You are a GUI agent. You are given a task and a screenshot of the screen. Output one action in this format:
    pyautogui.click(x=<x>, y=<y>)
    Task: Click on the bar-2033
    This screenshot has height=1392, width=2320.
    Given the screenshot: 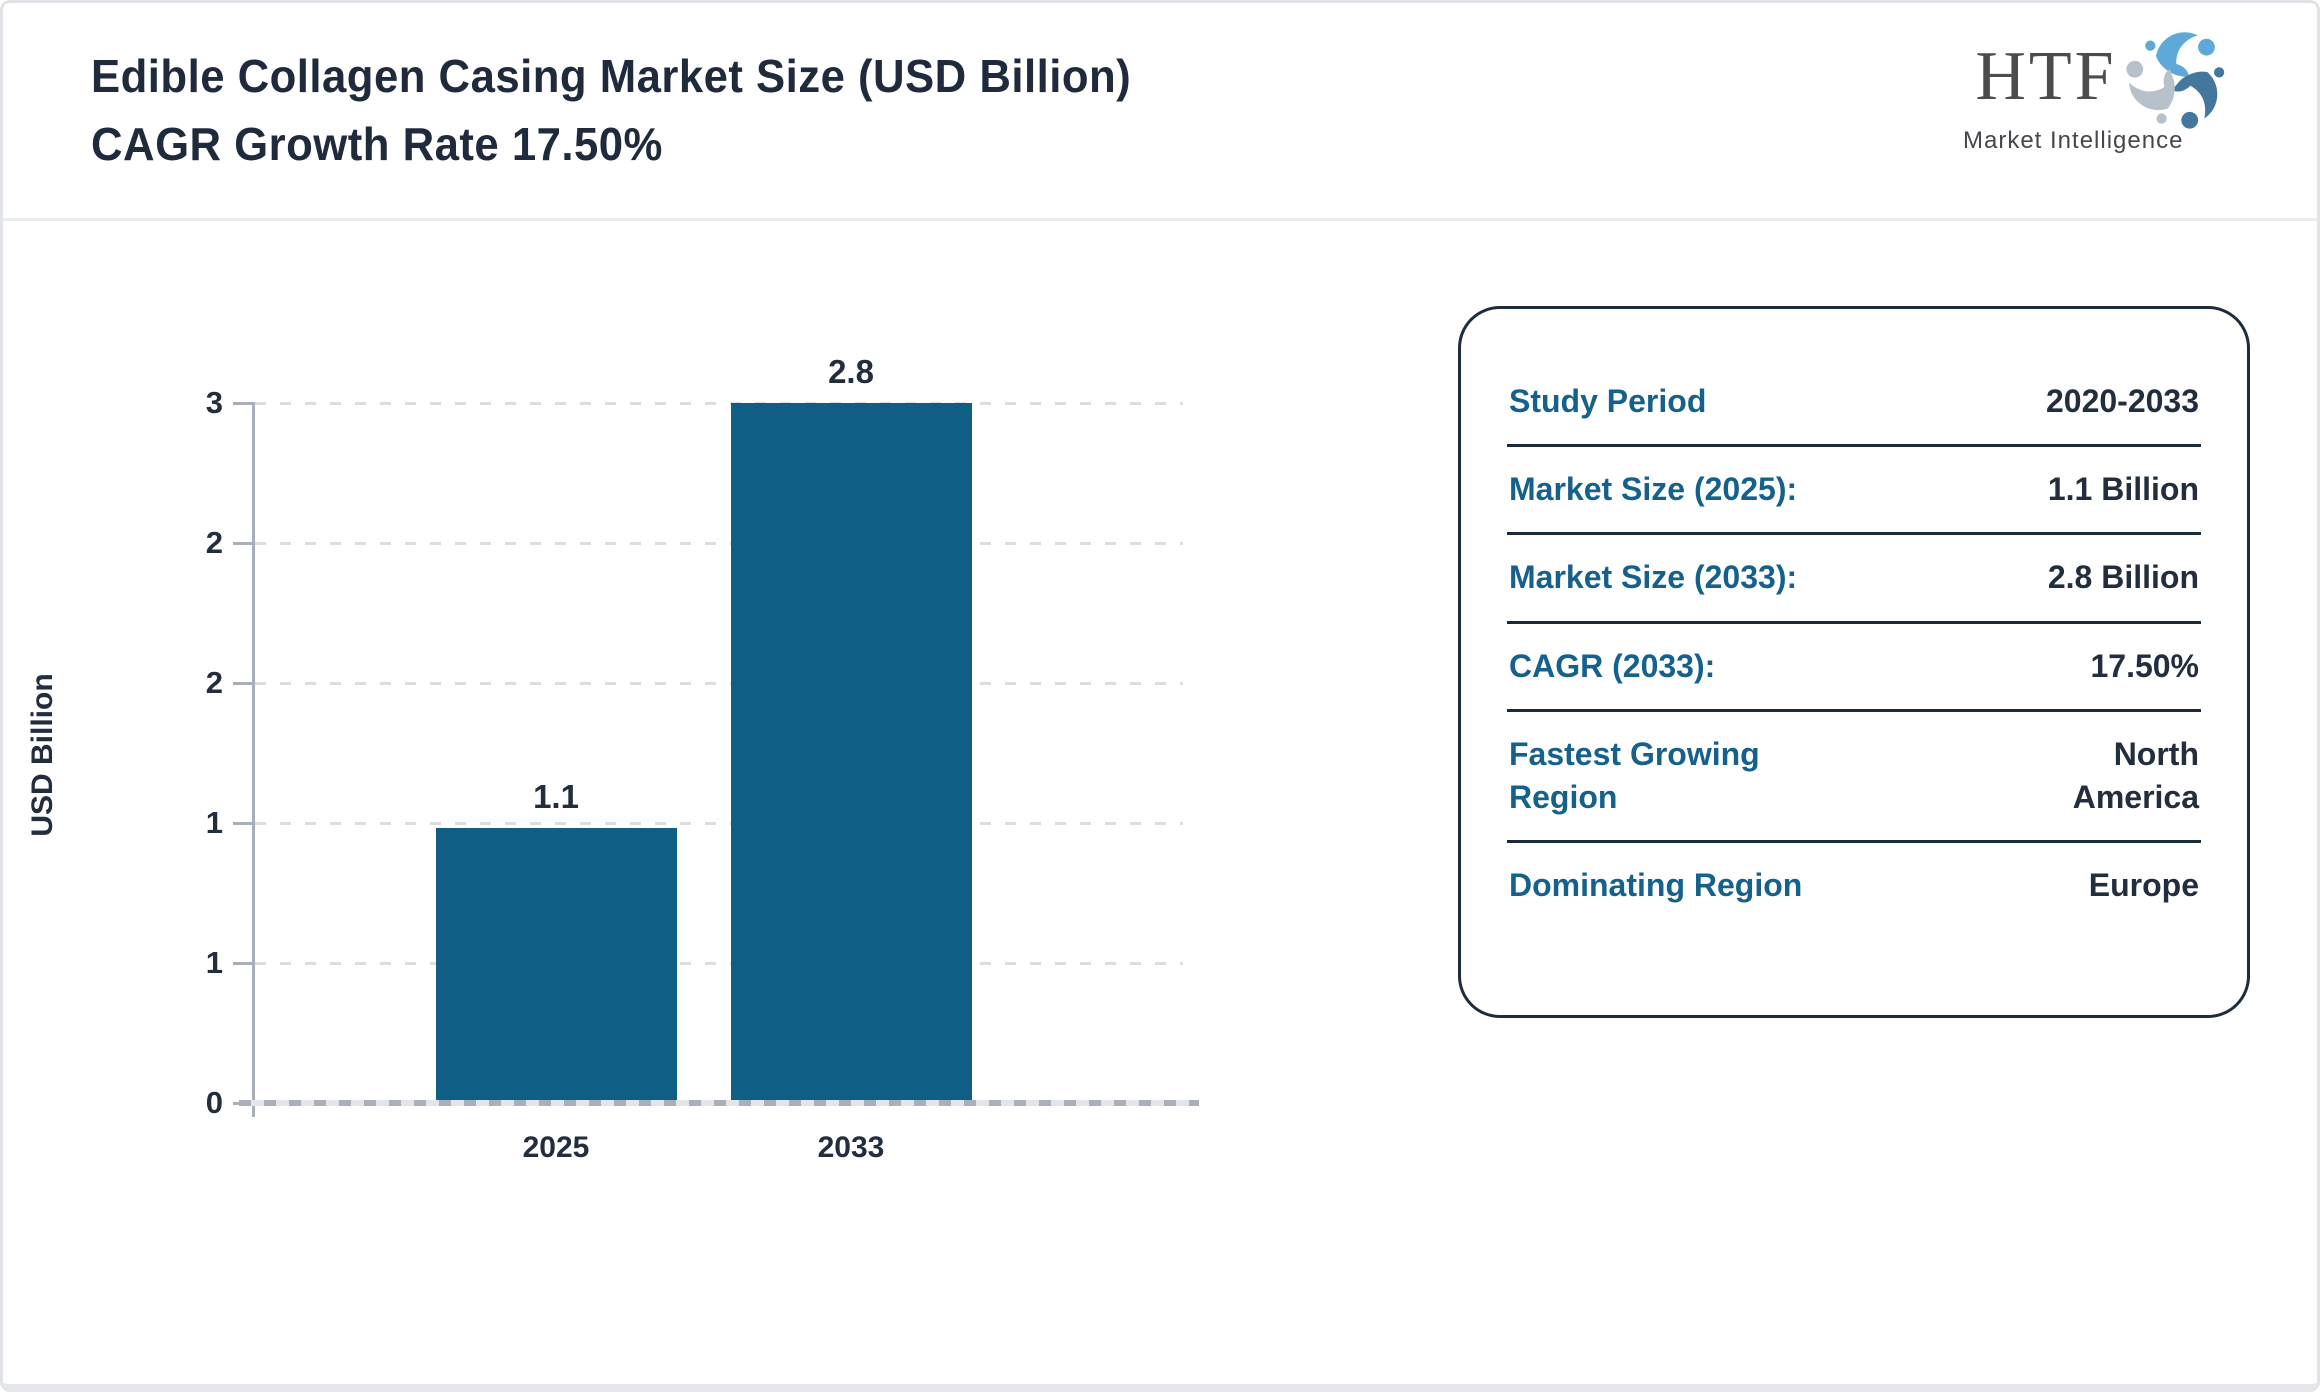 What is the action you would take?
    pyautogui.click(x=851, y=753)
    